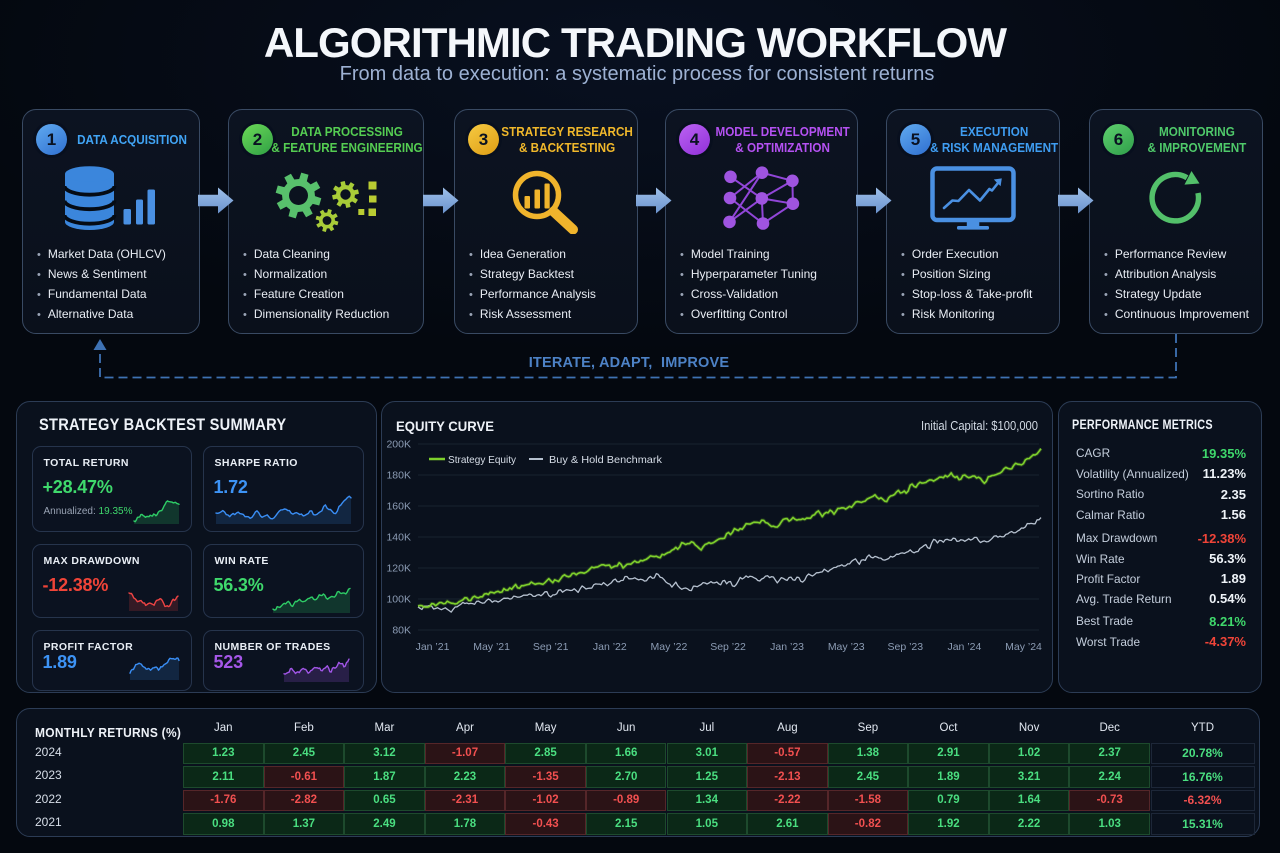 This screenshot has width=1280, height=853. What do you see at coordinates (728, 647) in the screenshot?
I see `svg-text: Sep ’22` at bounding box center [728, 647].